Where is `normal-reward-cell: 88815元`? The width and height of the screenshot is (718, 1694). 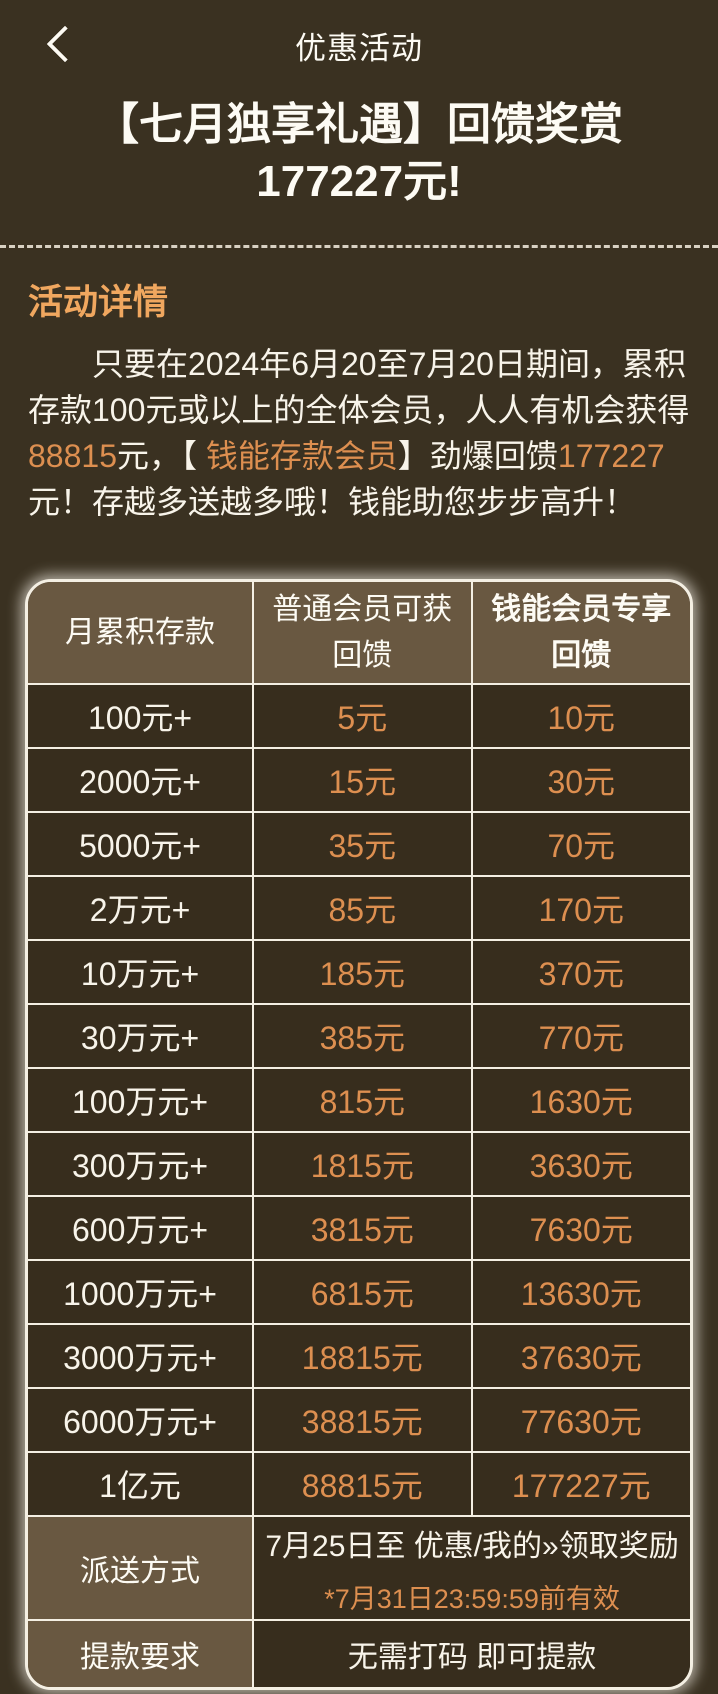
normal-reward-cell: 88815元 is located at coordinates (362, 1484).